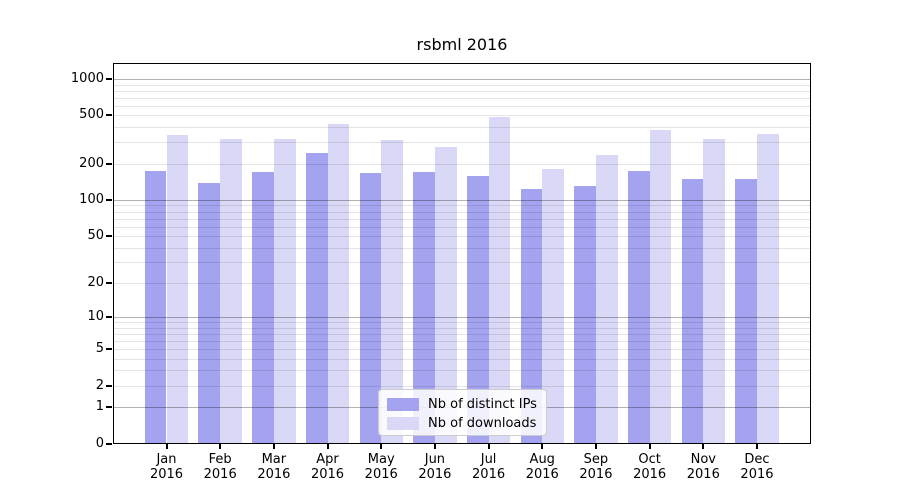 The image size is (900, 500). What do you see at coordinates (488, 459) in the screenshot?
I see `x-label-month-jul-2016: Jul` at bounding box center [488, 459].